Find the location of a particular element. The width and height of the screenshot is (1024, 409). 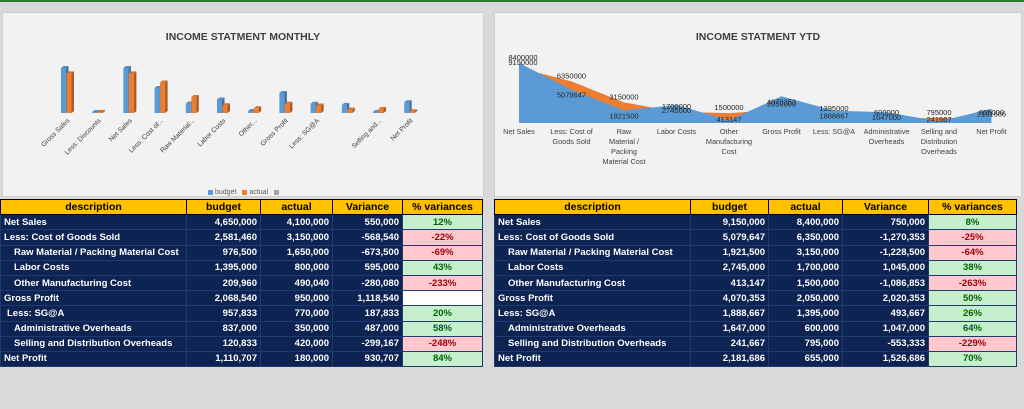

data-label-actual: 1500000 is located at coordinates (728, 107).